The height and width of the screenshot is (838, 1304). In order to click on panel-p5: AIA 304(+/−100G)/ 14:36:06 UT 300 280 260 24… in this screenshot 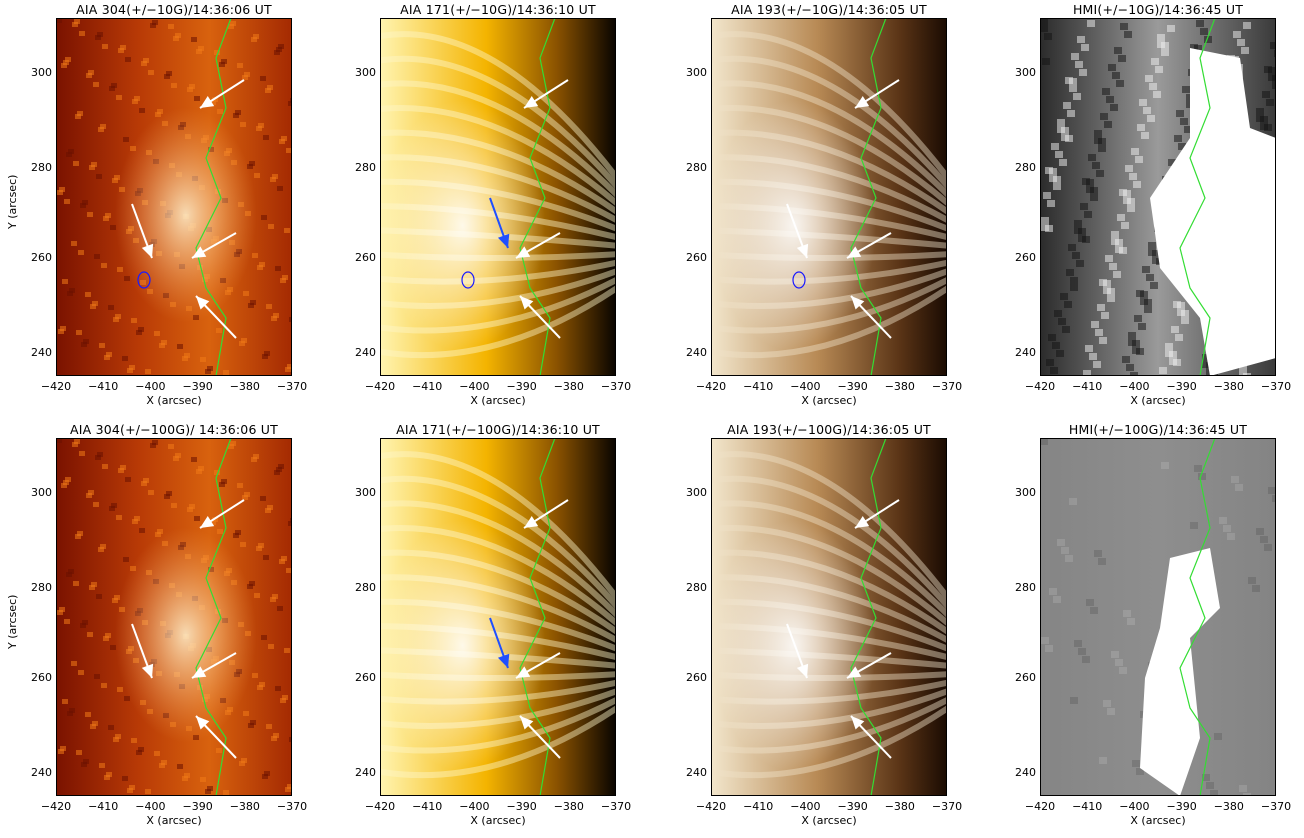, I will do `click(153, 625)`.